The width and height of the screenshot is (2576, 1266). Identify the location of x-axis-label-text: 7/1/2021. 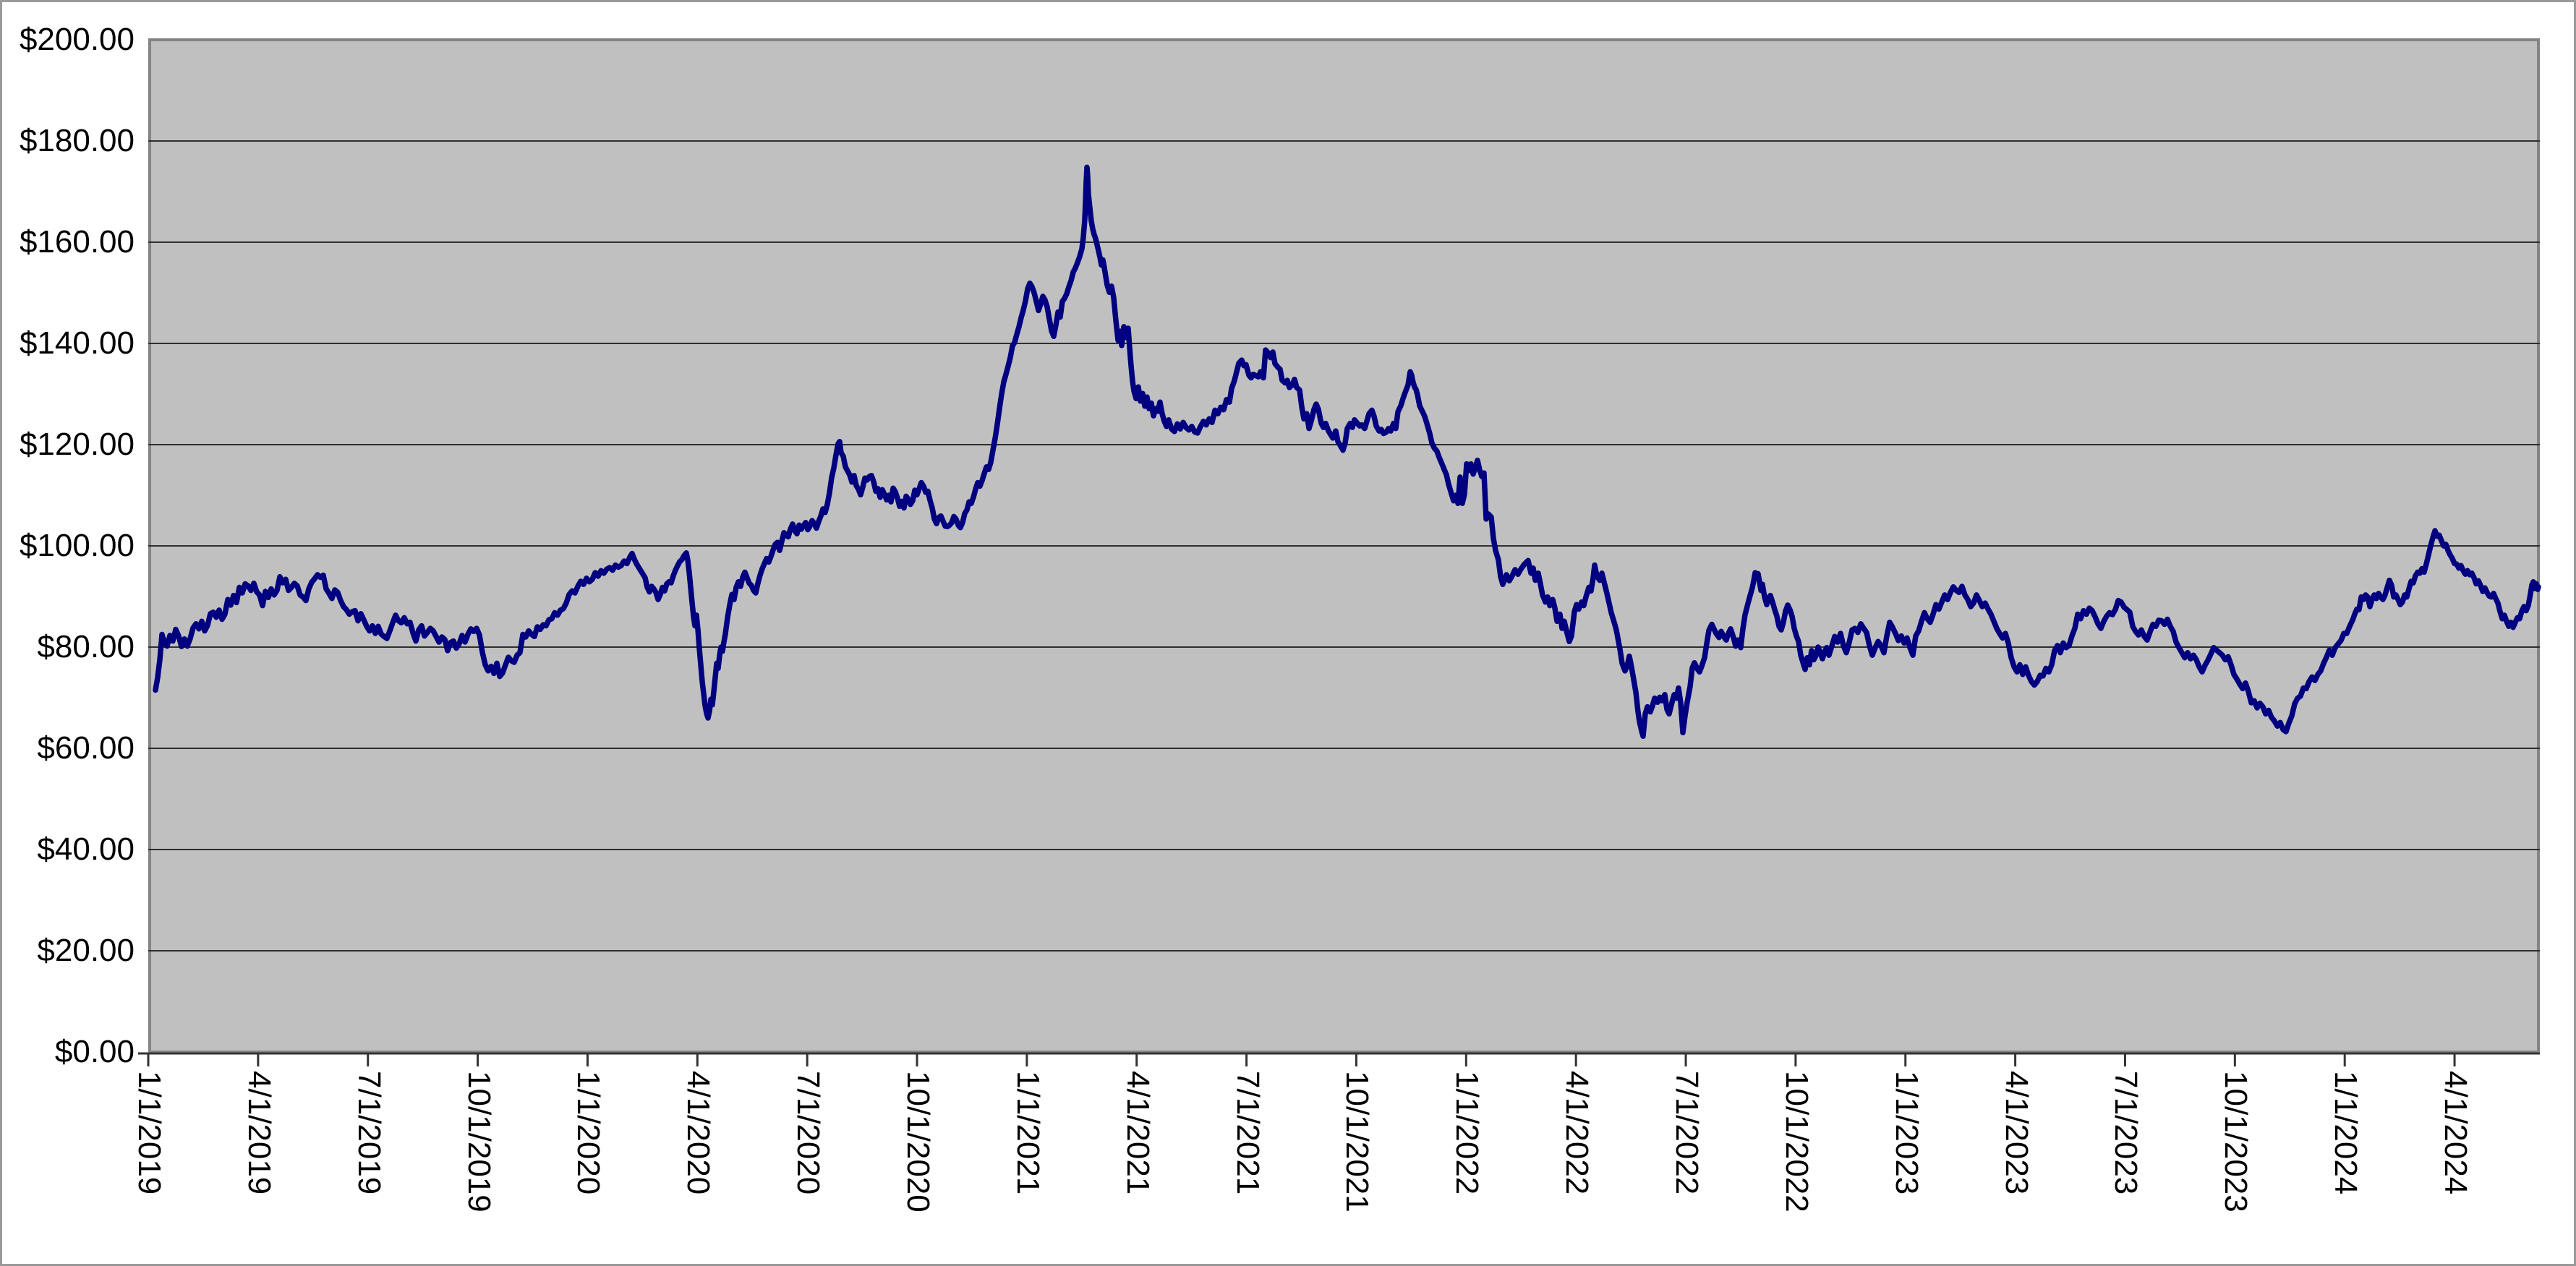
(1248, 1133).